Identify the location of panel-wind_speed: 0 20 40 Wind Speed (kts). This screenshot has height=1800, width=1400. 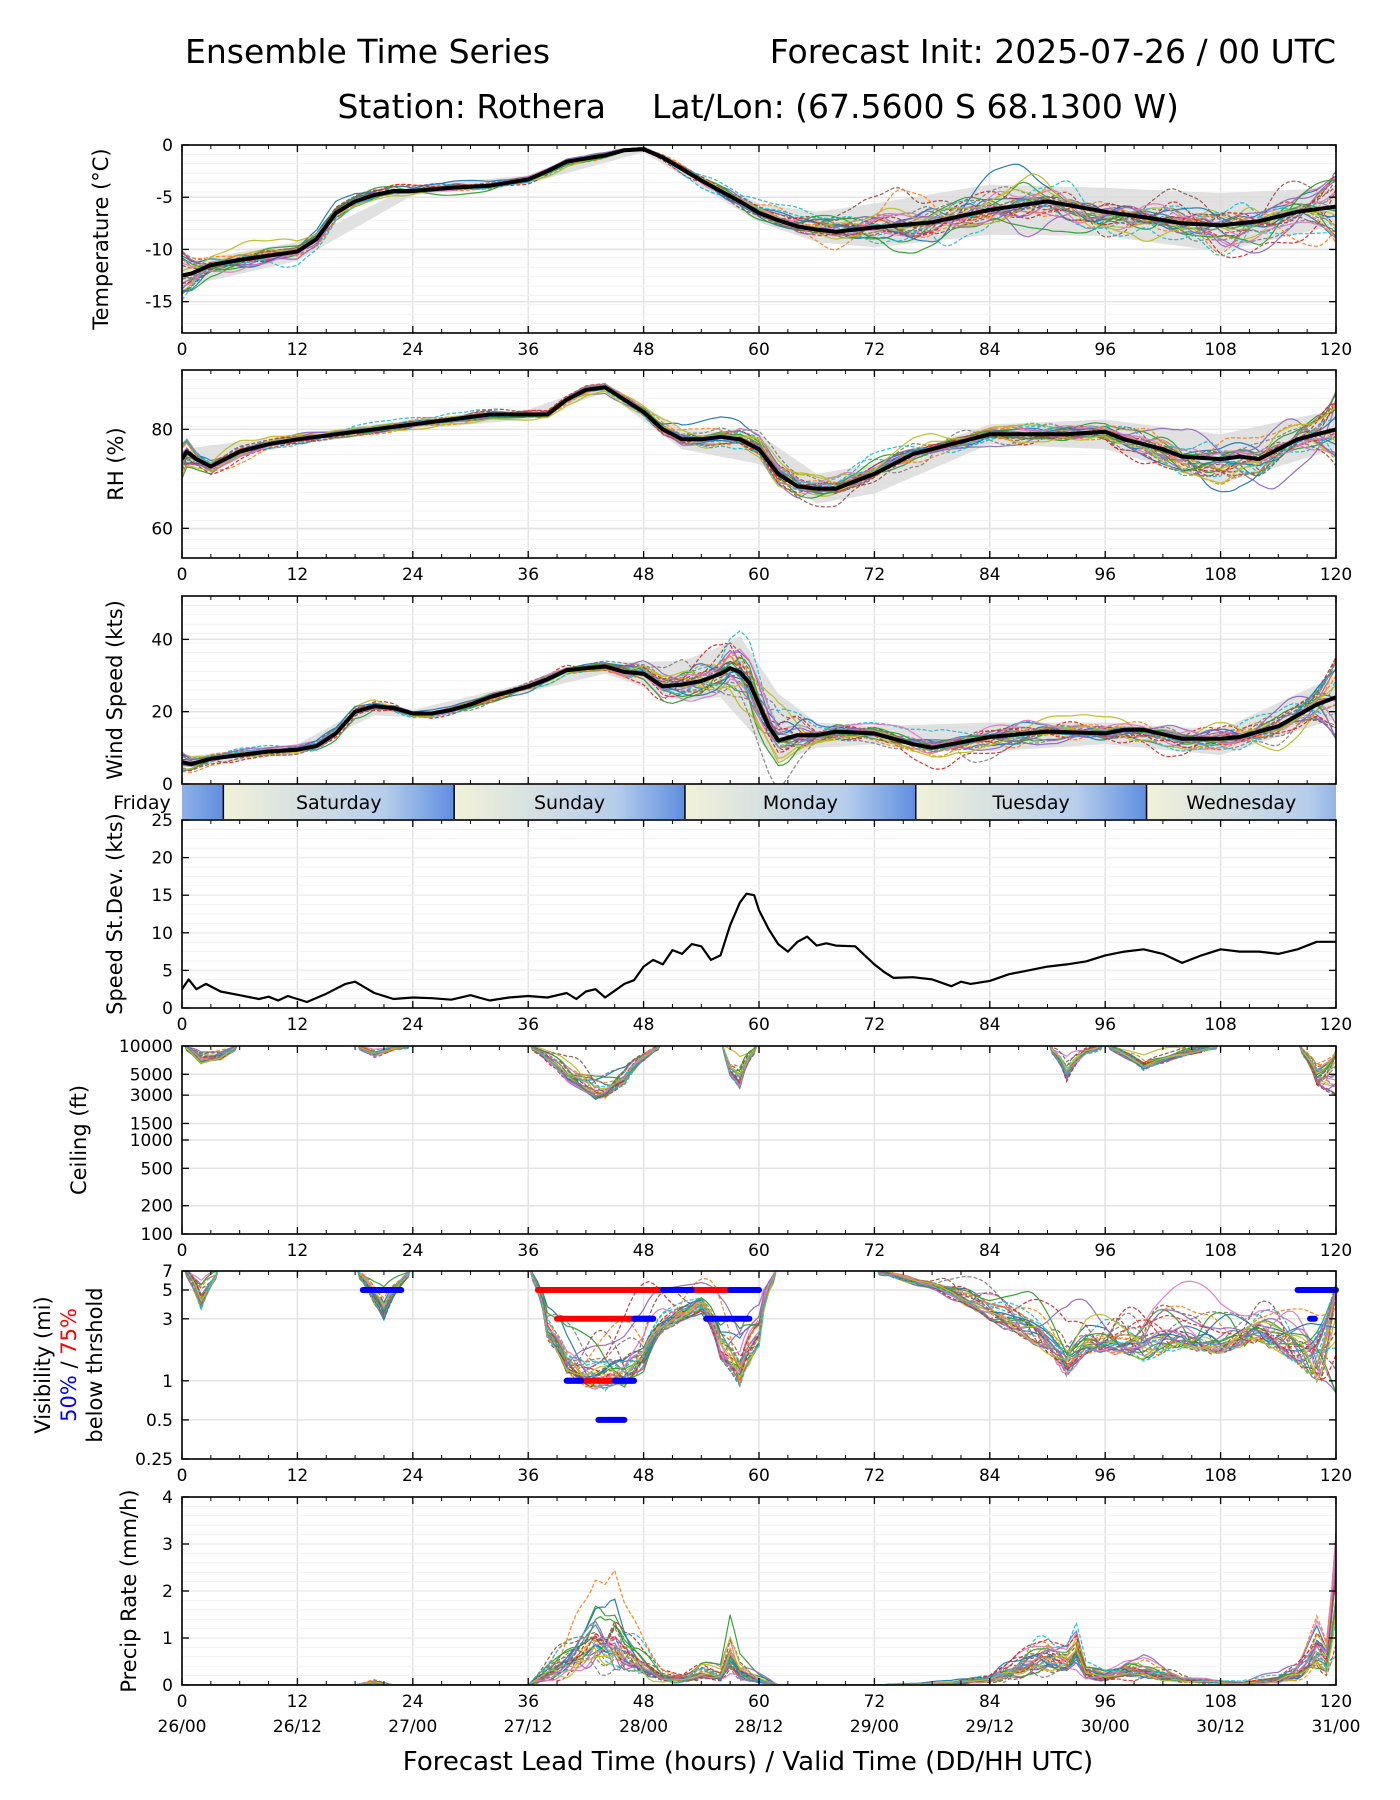
(720, 695).